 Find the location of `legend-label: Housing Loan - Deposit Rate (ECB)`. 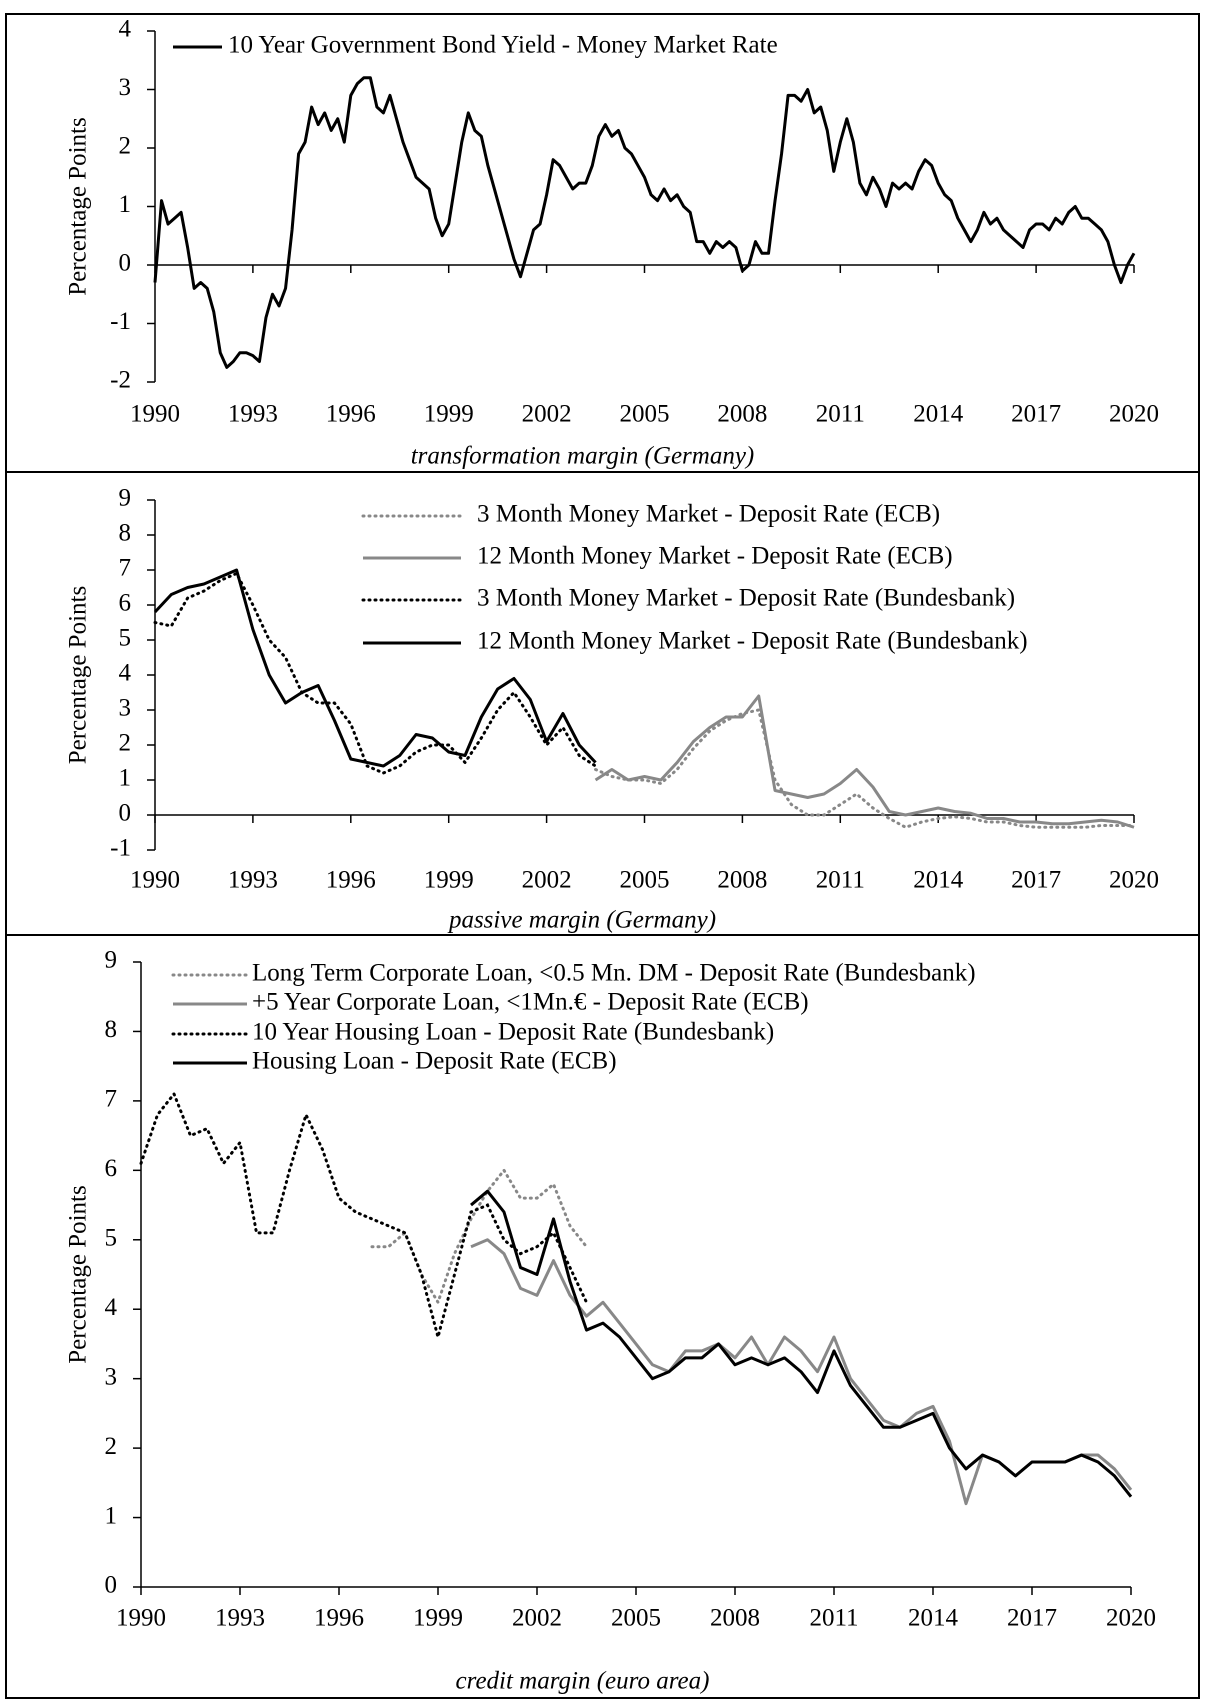

legend-label: Housing Loan - Deposit Rate (ECB) is located at coordinates (434, 1061).